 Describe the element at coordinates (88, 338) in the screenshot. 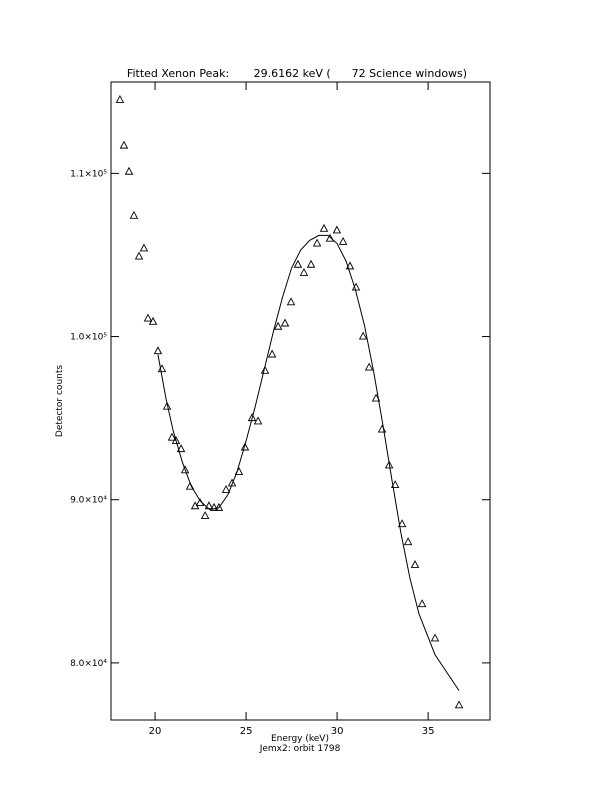

I see `y-tick-label: 1.0×10⁵` at that location.